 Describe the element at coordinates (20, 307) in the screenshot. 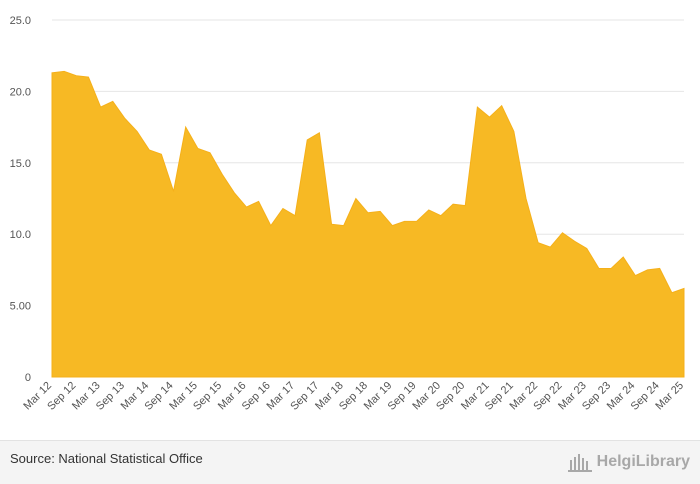

I see `y-tick-label: 5.00` at that location.